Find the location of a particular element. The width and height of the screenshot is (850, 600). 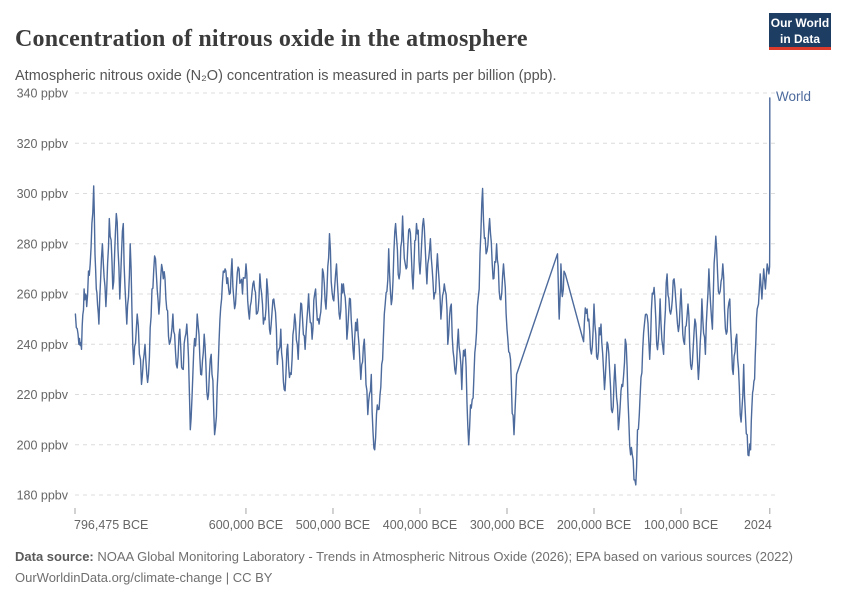

x-axis-tick-label: 2024 is located at coordinates (758, 525).